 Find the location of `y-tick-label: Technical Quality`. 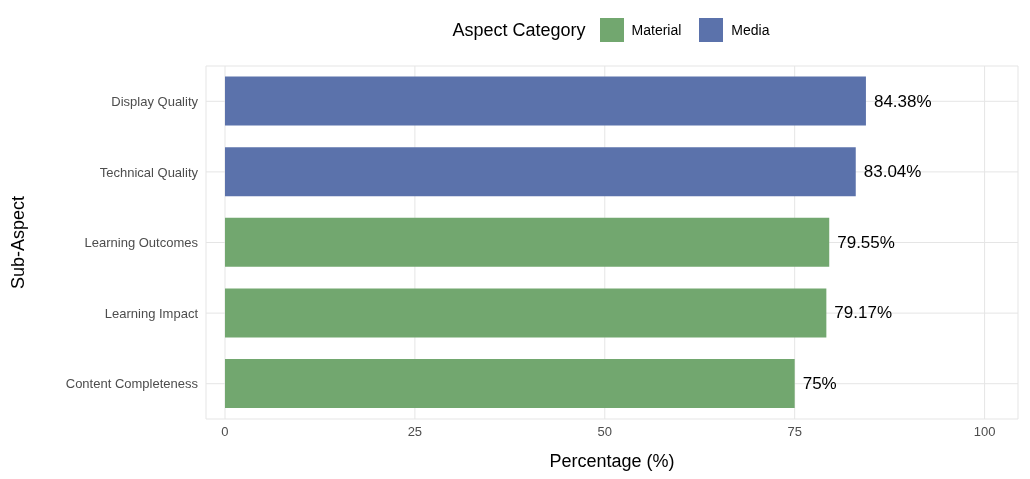

y-tick-label: Technical Quality is located at coordinates (149, 172).